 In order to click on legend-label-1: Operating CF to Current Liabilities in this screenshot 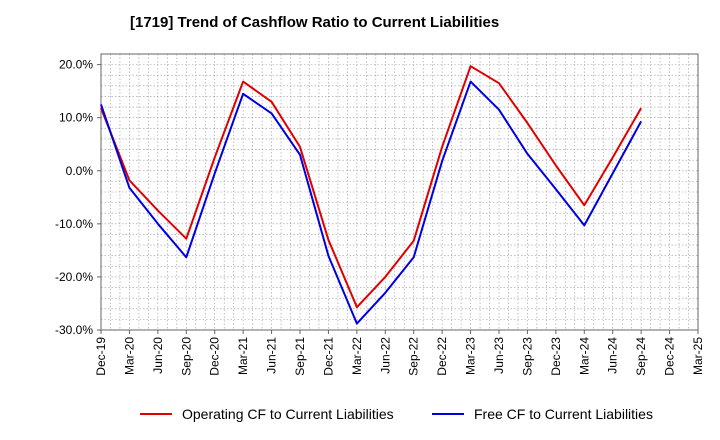, I will do `click(288, 414)`.